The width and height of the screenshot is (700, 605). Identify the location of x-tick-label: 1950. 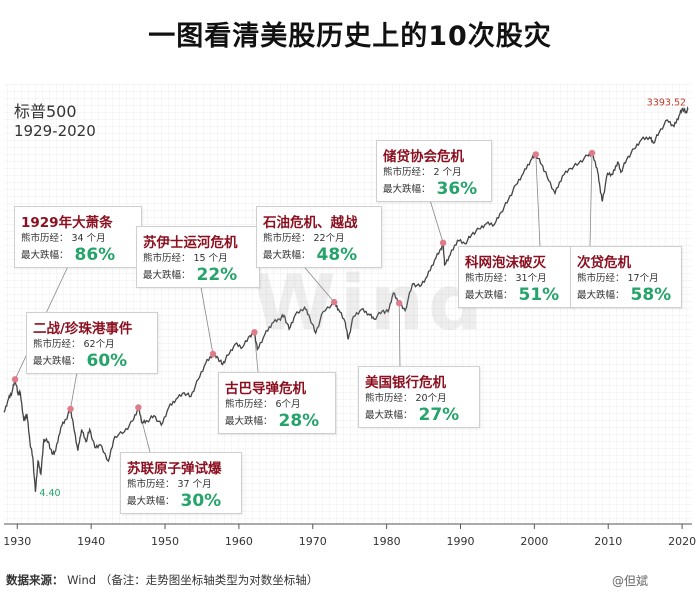
(165, 541).